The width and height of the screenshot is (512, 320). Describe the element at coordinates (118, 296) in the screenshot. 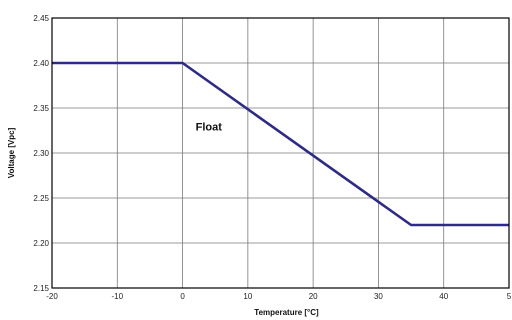

I see `x-tick-label: -10` at that location.